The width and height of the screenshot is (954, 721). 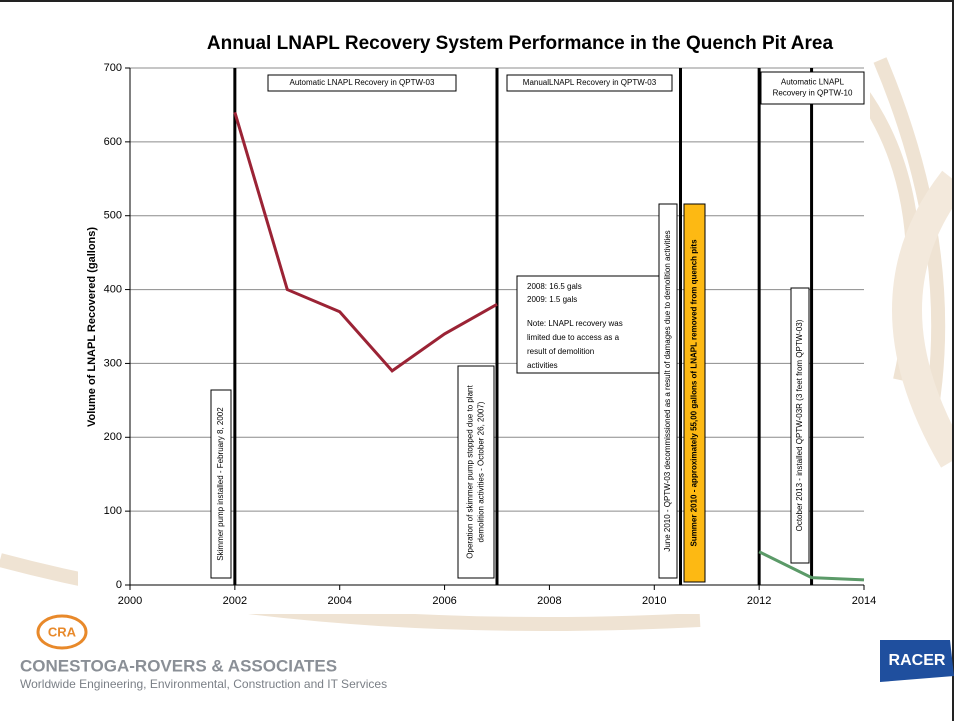 I want to click on x-tick-label: 2002, so click(x=235, y=601).